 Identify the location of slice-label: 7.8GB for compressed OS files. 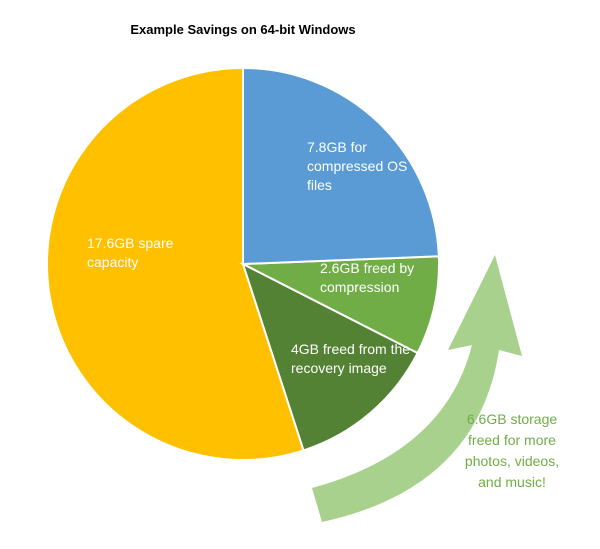
(357, 166).